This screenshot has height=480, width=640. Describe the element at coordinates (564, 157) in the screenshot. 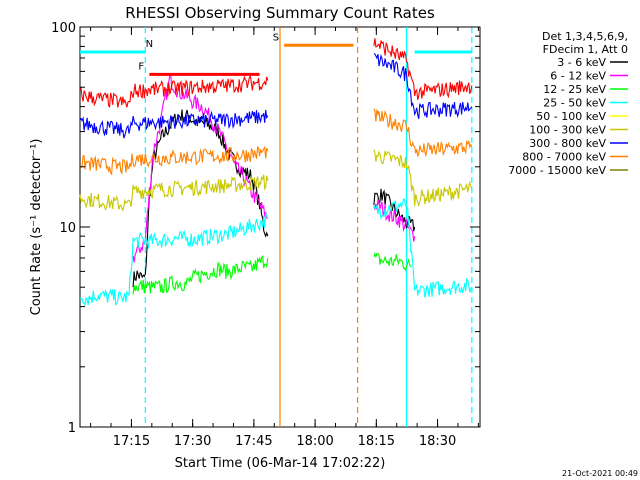

I see `legend-label-7: 800 - 7000 keV` at that location.